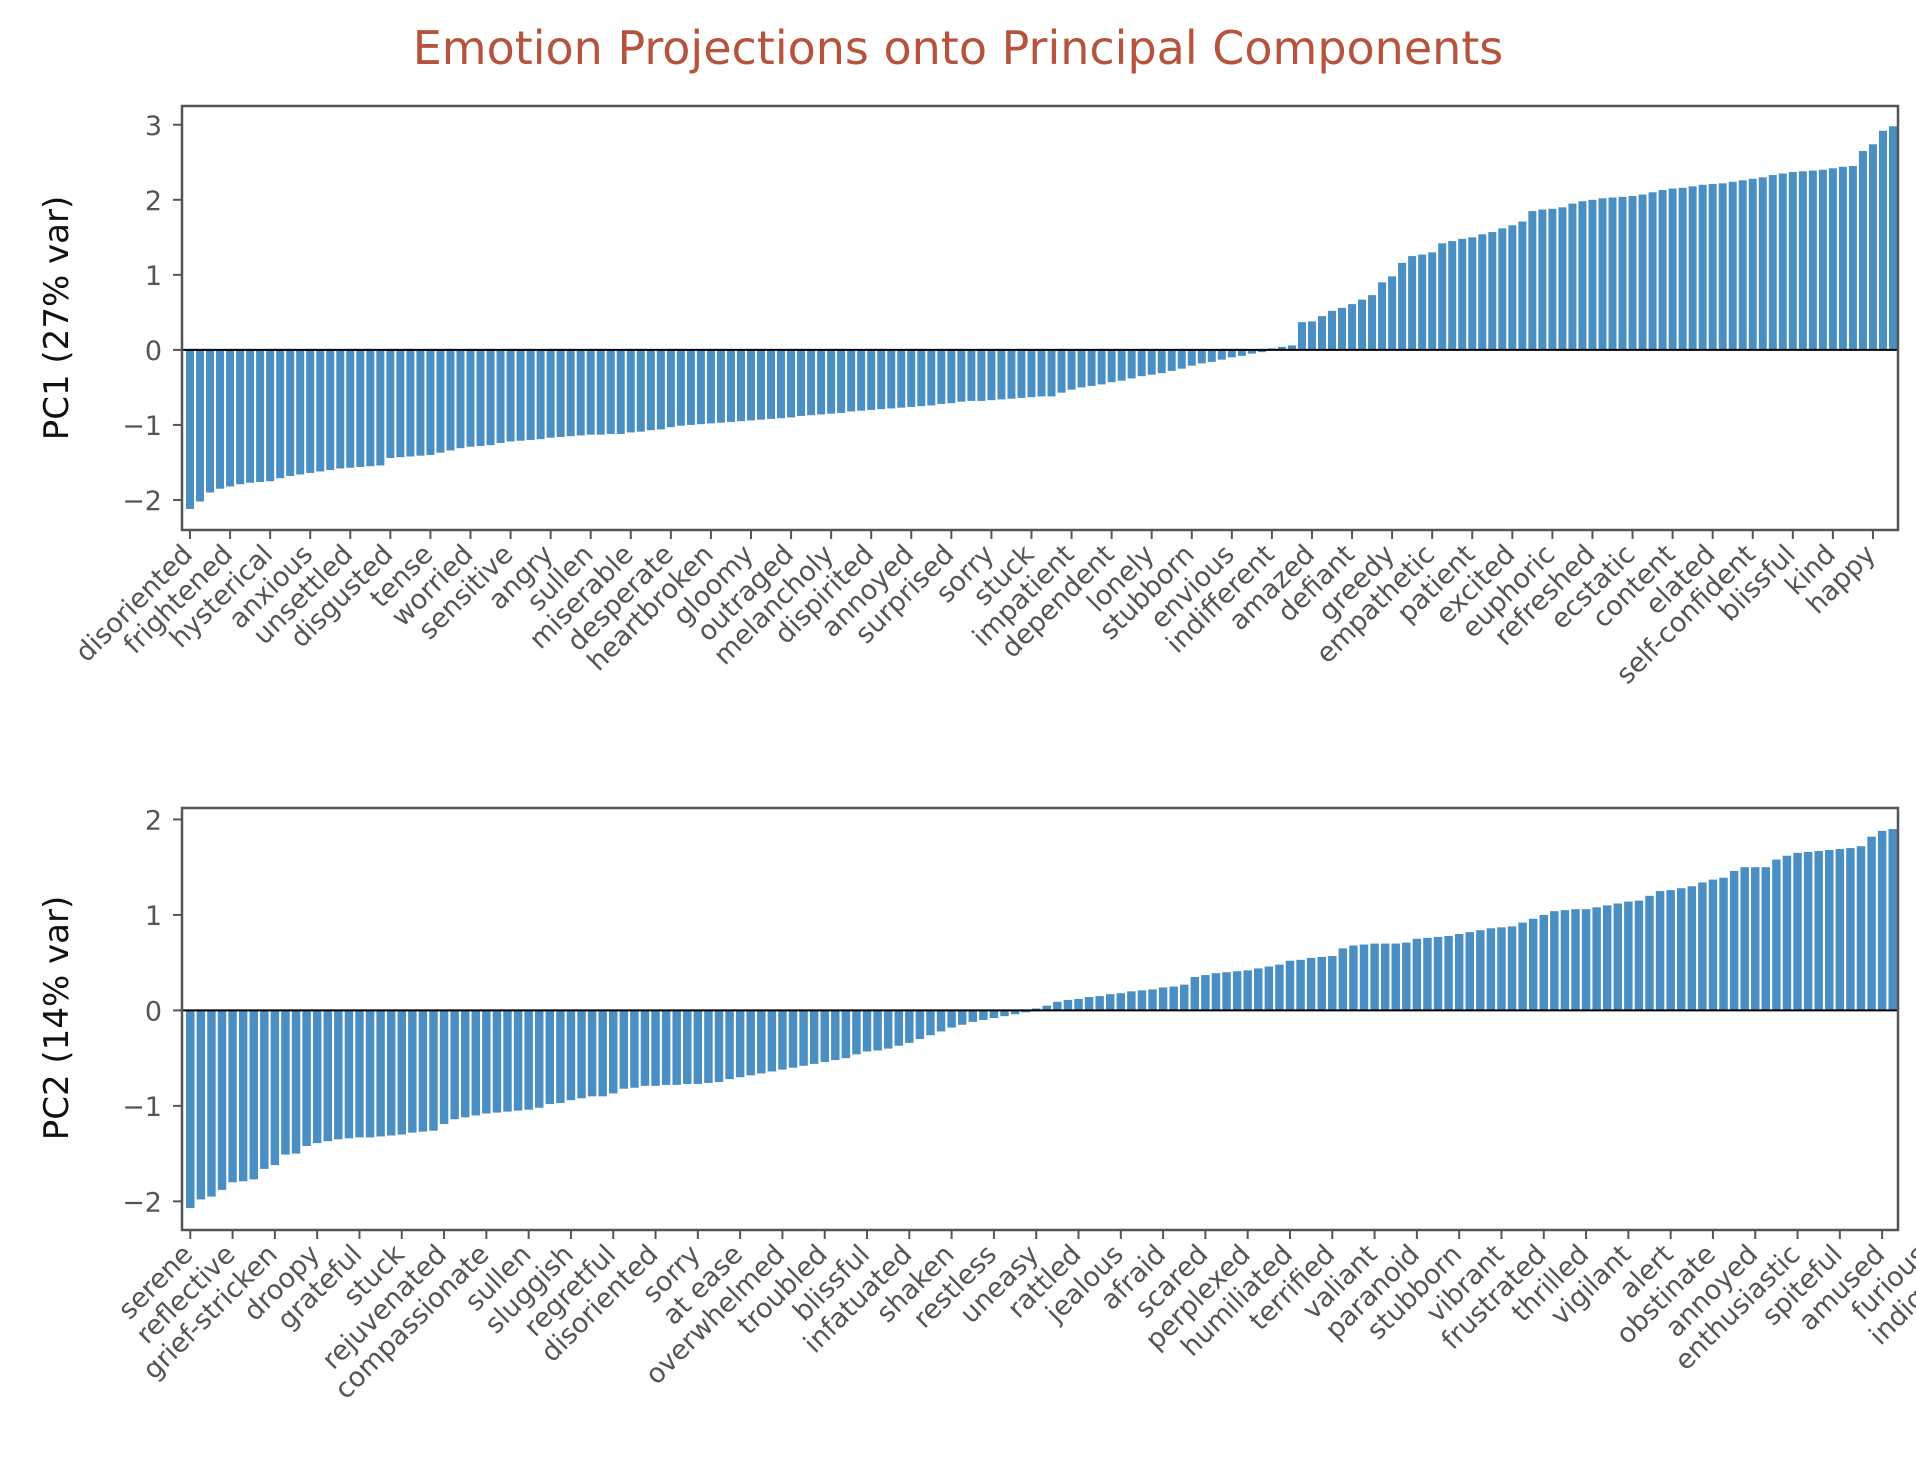 This screenshot has height=1482, width=1916. I want to click on y-tick-label: 0, so click(153, 1011).